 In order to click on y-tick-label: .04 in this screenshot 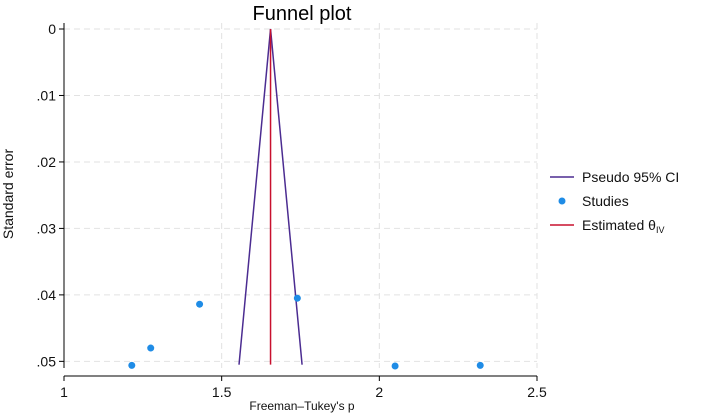, I will do `click(47, 295)`.